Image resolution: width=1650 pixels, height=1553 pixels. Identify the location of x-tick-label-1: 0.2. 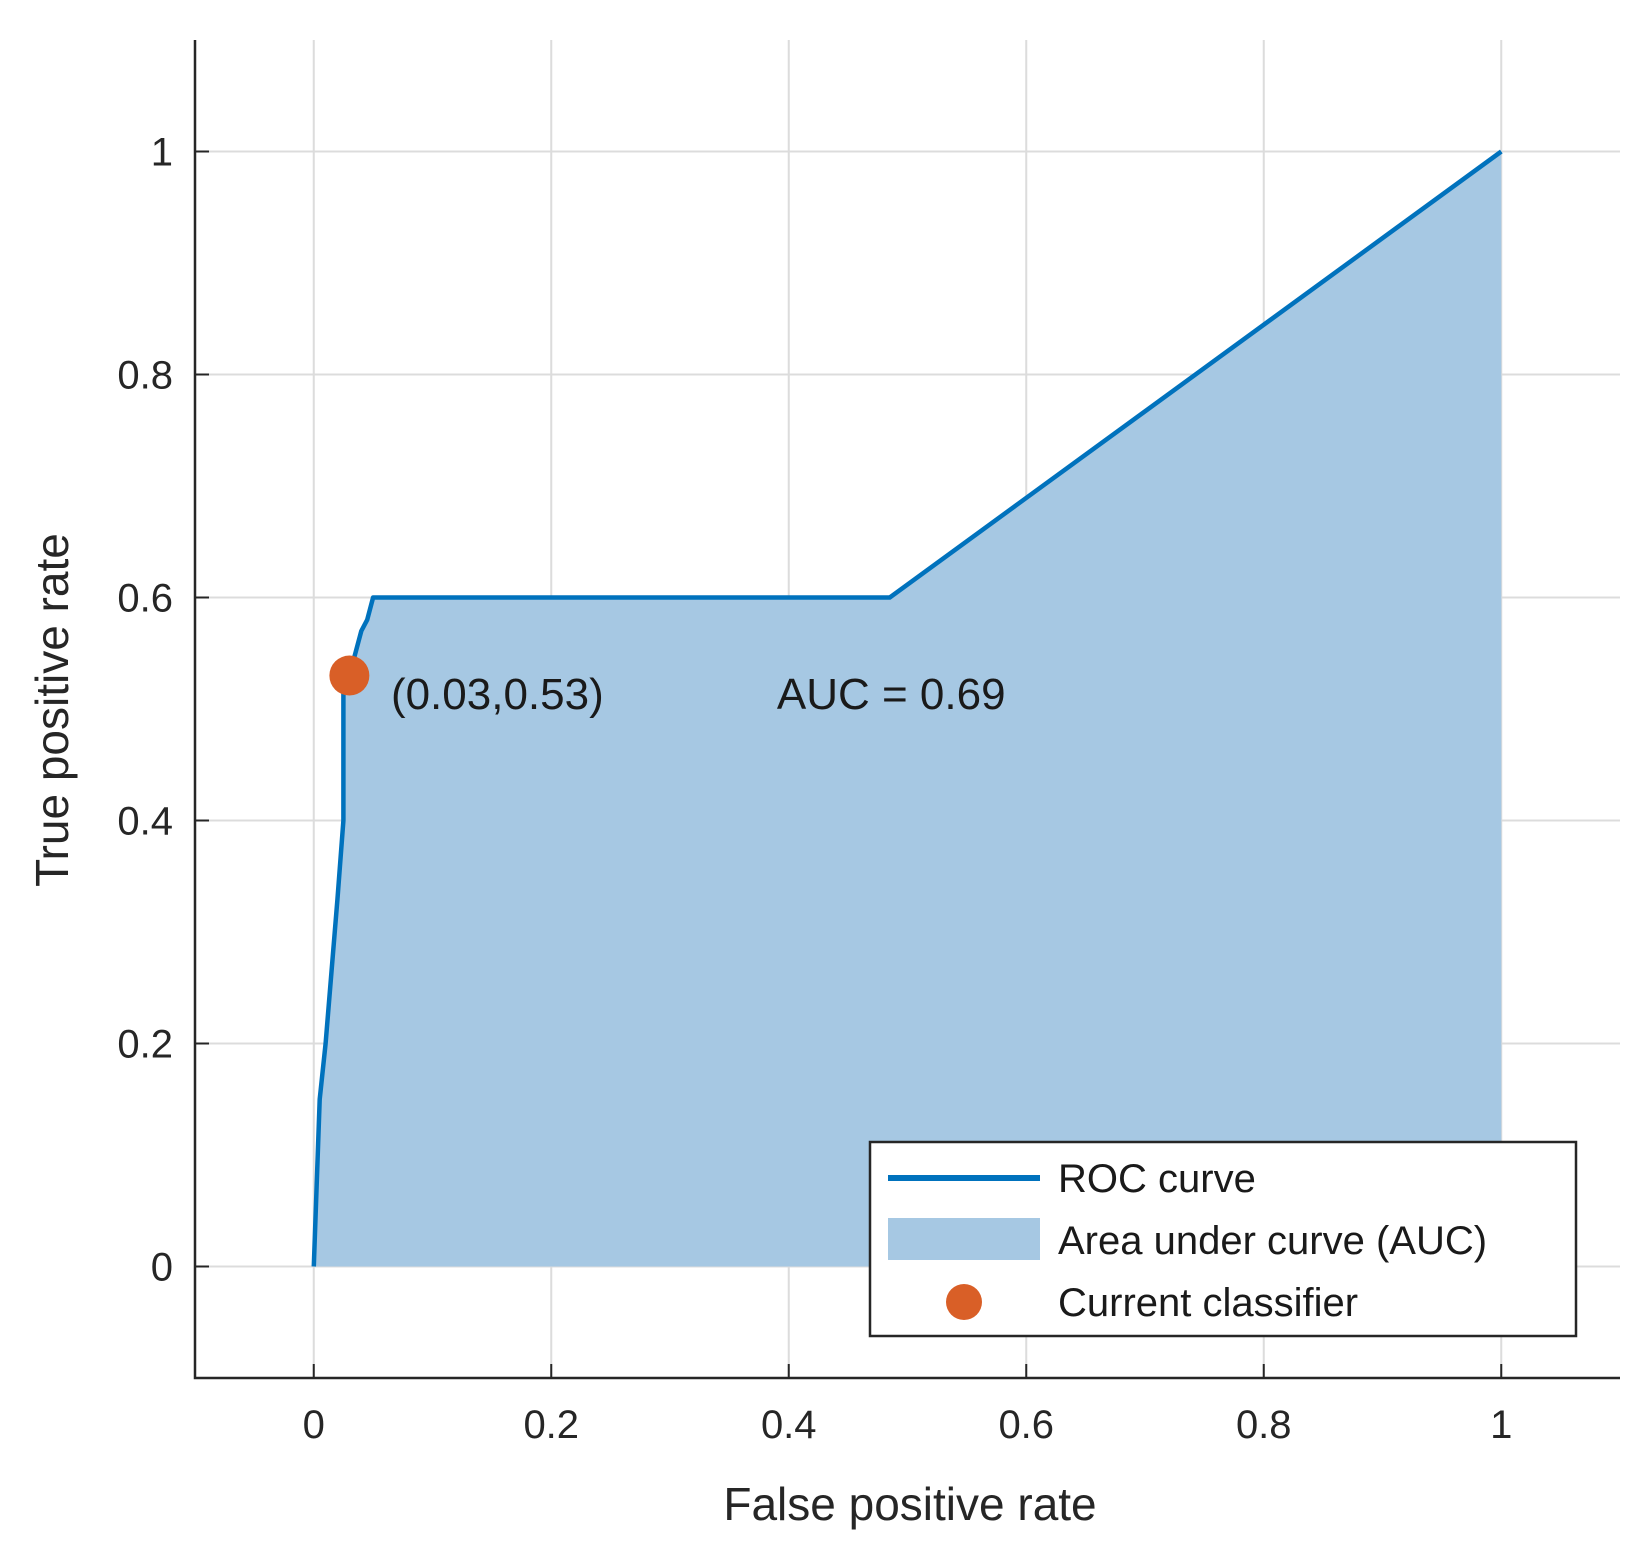
(551, 1425).